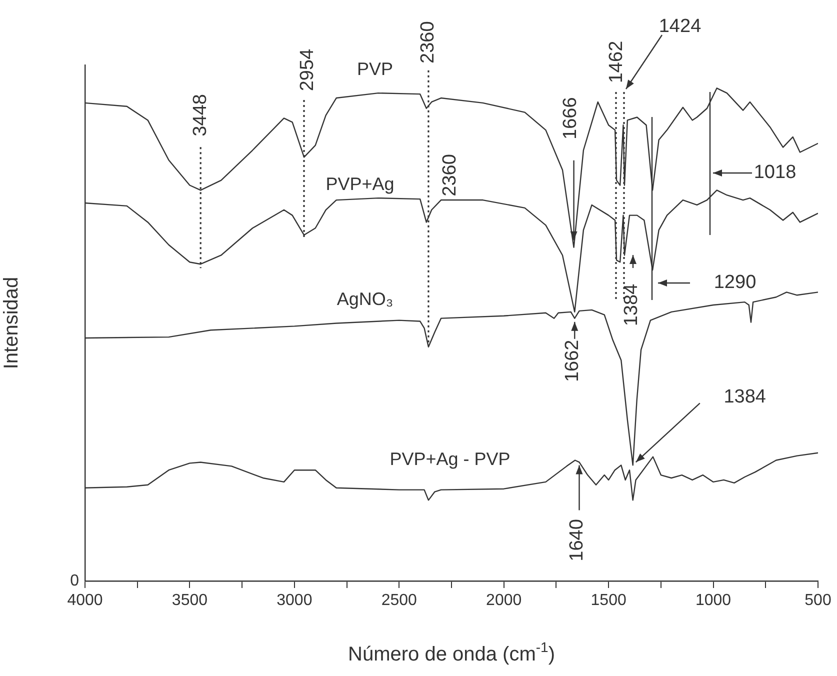  I want to click on annotation: 3448, so click(200, 115).